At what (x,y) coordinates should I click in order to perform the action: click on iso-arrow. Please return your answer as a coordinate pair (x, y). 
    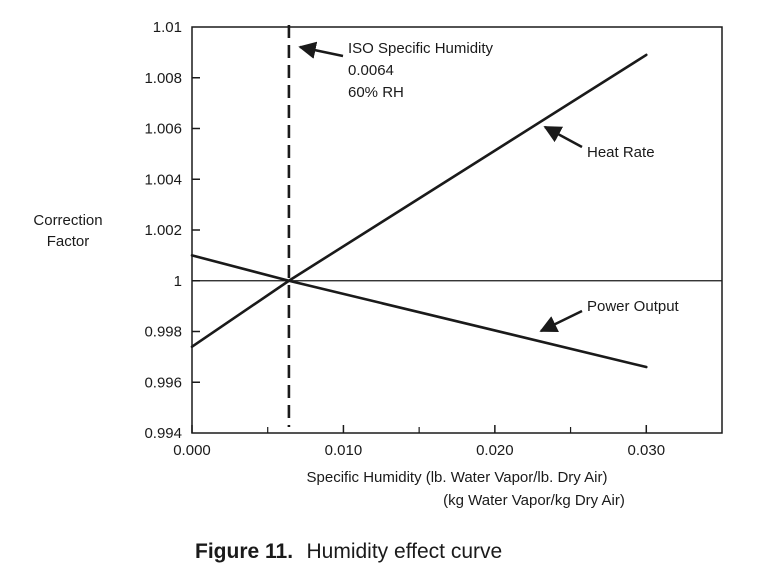
    Looking at the image, I should click on (321, 50).